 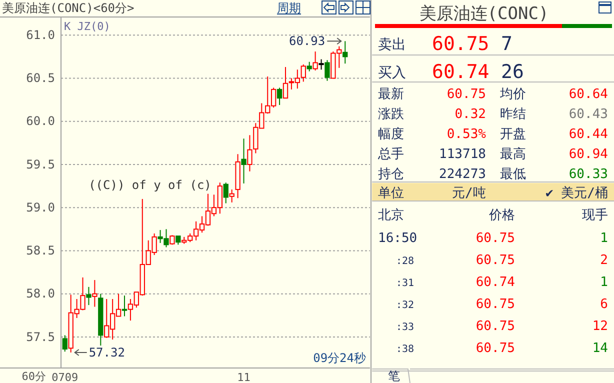 I want to click on text: 现手, so click(x=595, y=215).